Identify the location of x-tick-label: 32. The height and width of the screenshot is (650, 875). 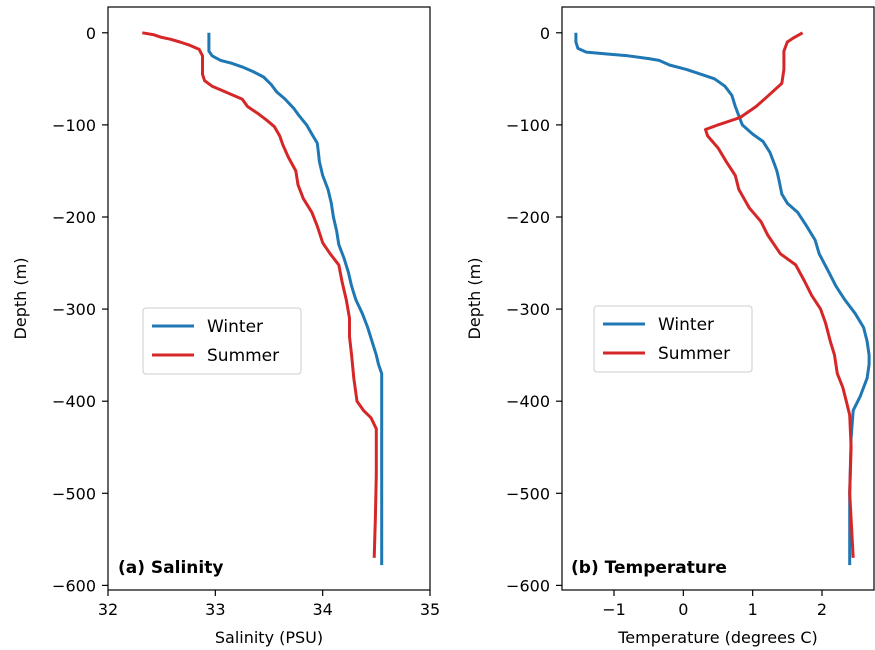
(108, 609).